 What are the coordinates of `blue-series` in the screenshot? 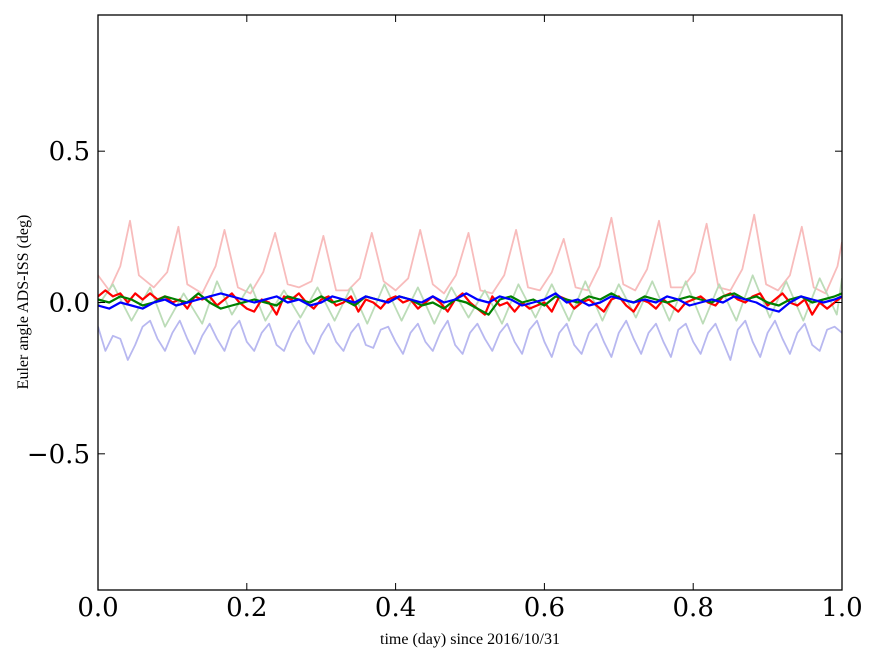 It's located at (470, 302).